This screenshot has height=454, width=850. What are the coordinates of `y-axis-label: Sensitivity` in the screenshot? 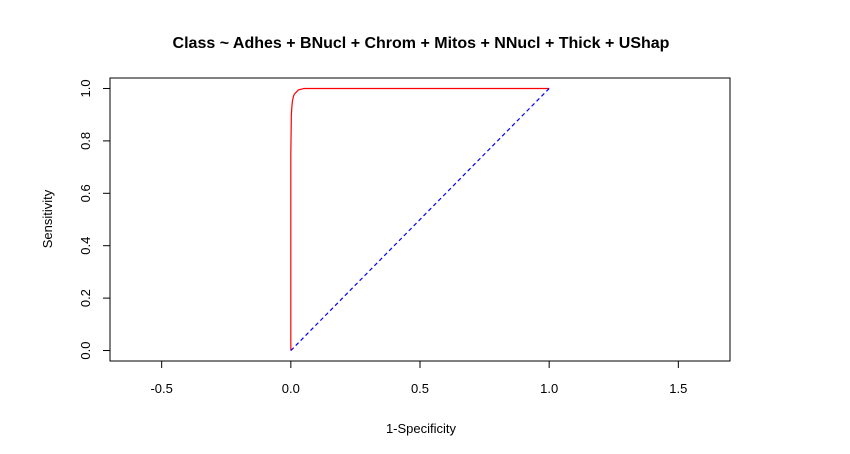 It's located at (47, 218).